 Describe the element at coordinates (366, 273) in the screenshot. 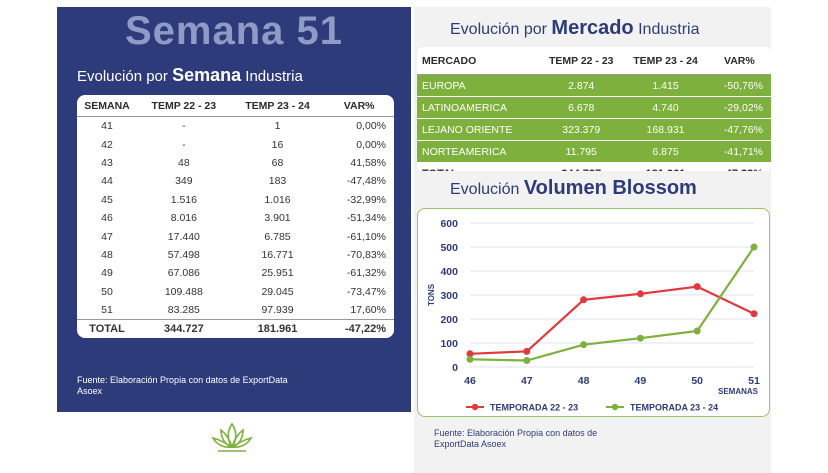

I see `week-cell-var: -61,32%` at that location.